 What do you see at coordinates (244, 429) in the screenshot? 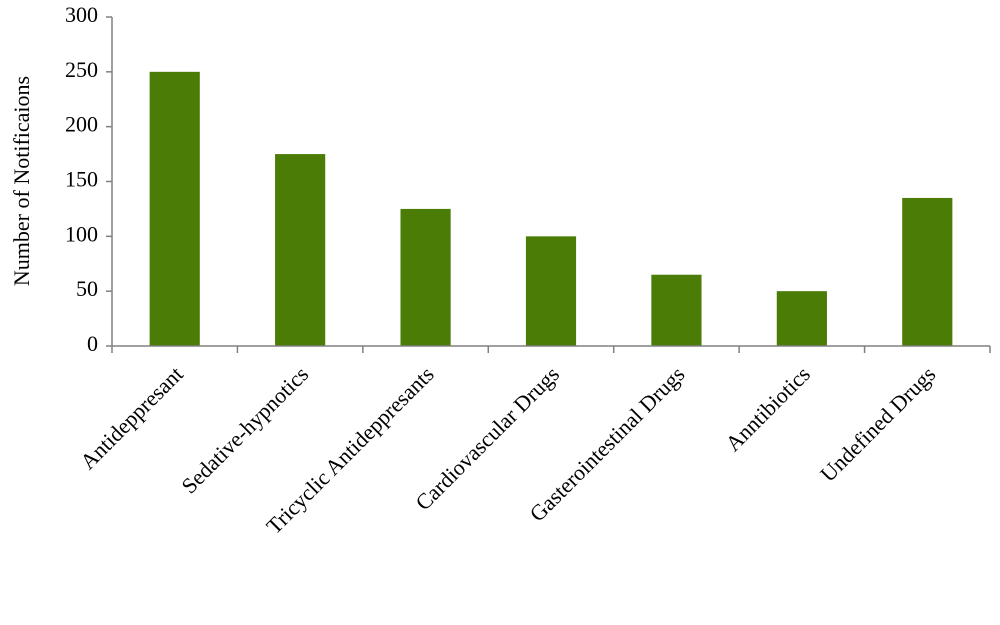
I see `x-tick-label: Sedative-hypnotics` at bounding box center [244, 429].